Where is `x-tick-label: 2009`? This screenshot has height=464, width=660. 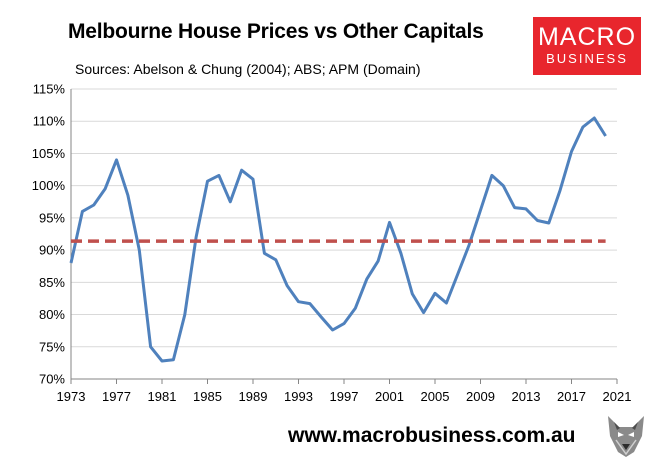
x-tick-label: 2009 is located at coordinates (480, 396).